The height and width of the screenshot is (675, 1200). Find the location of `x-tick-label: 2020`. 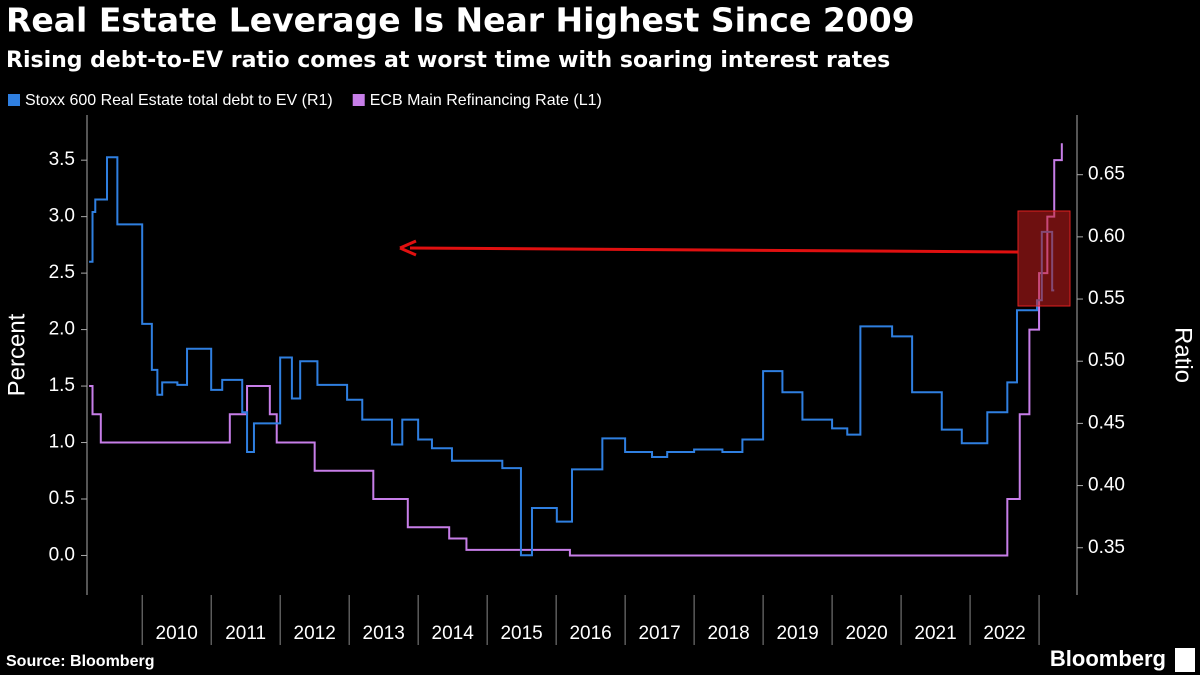

x-tick-label: 2020 is located at coordinates (866, 633).